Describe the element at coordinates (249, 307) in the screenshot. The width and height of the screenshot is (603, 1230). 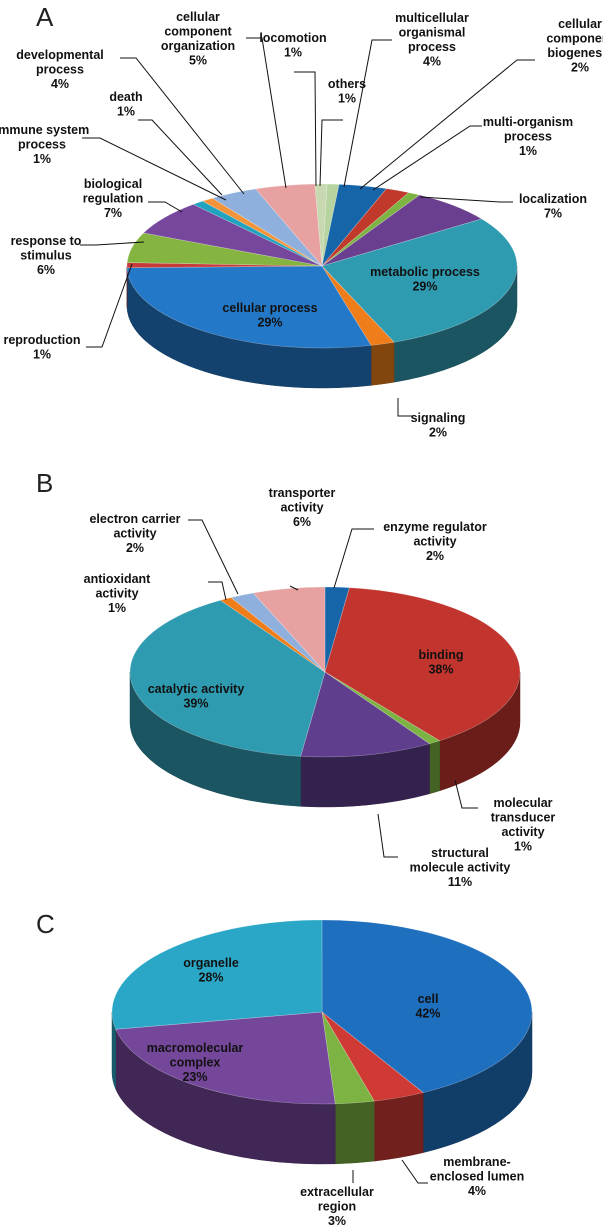
I see `slice-cellular-process` at that location.